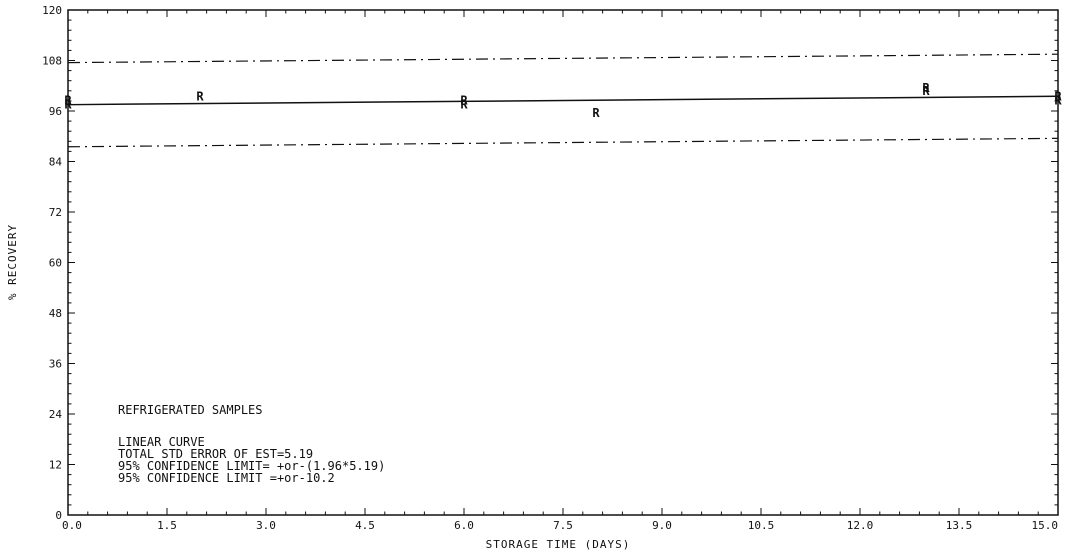  I want to click on y-tick-label: 96, so click(55, 111).